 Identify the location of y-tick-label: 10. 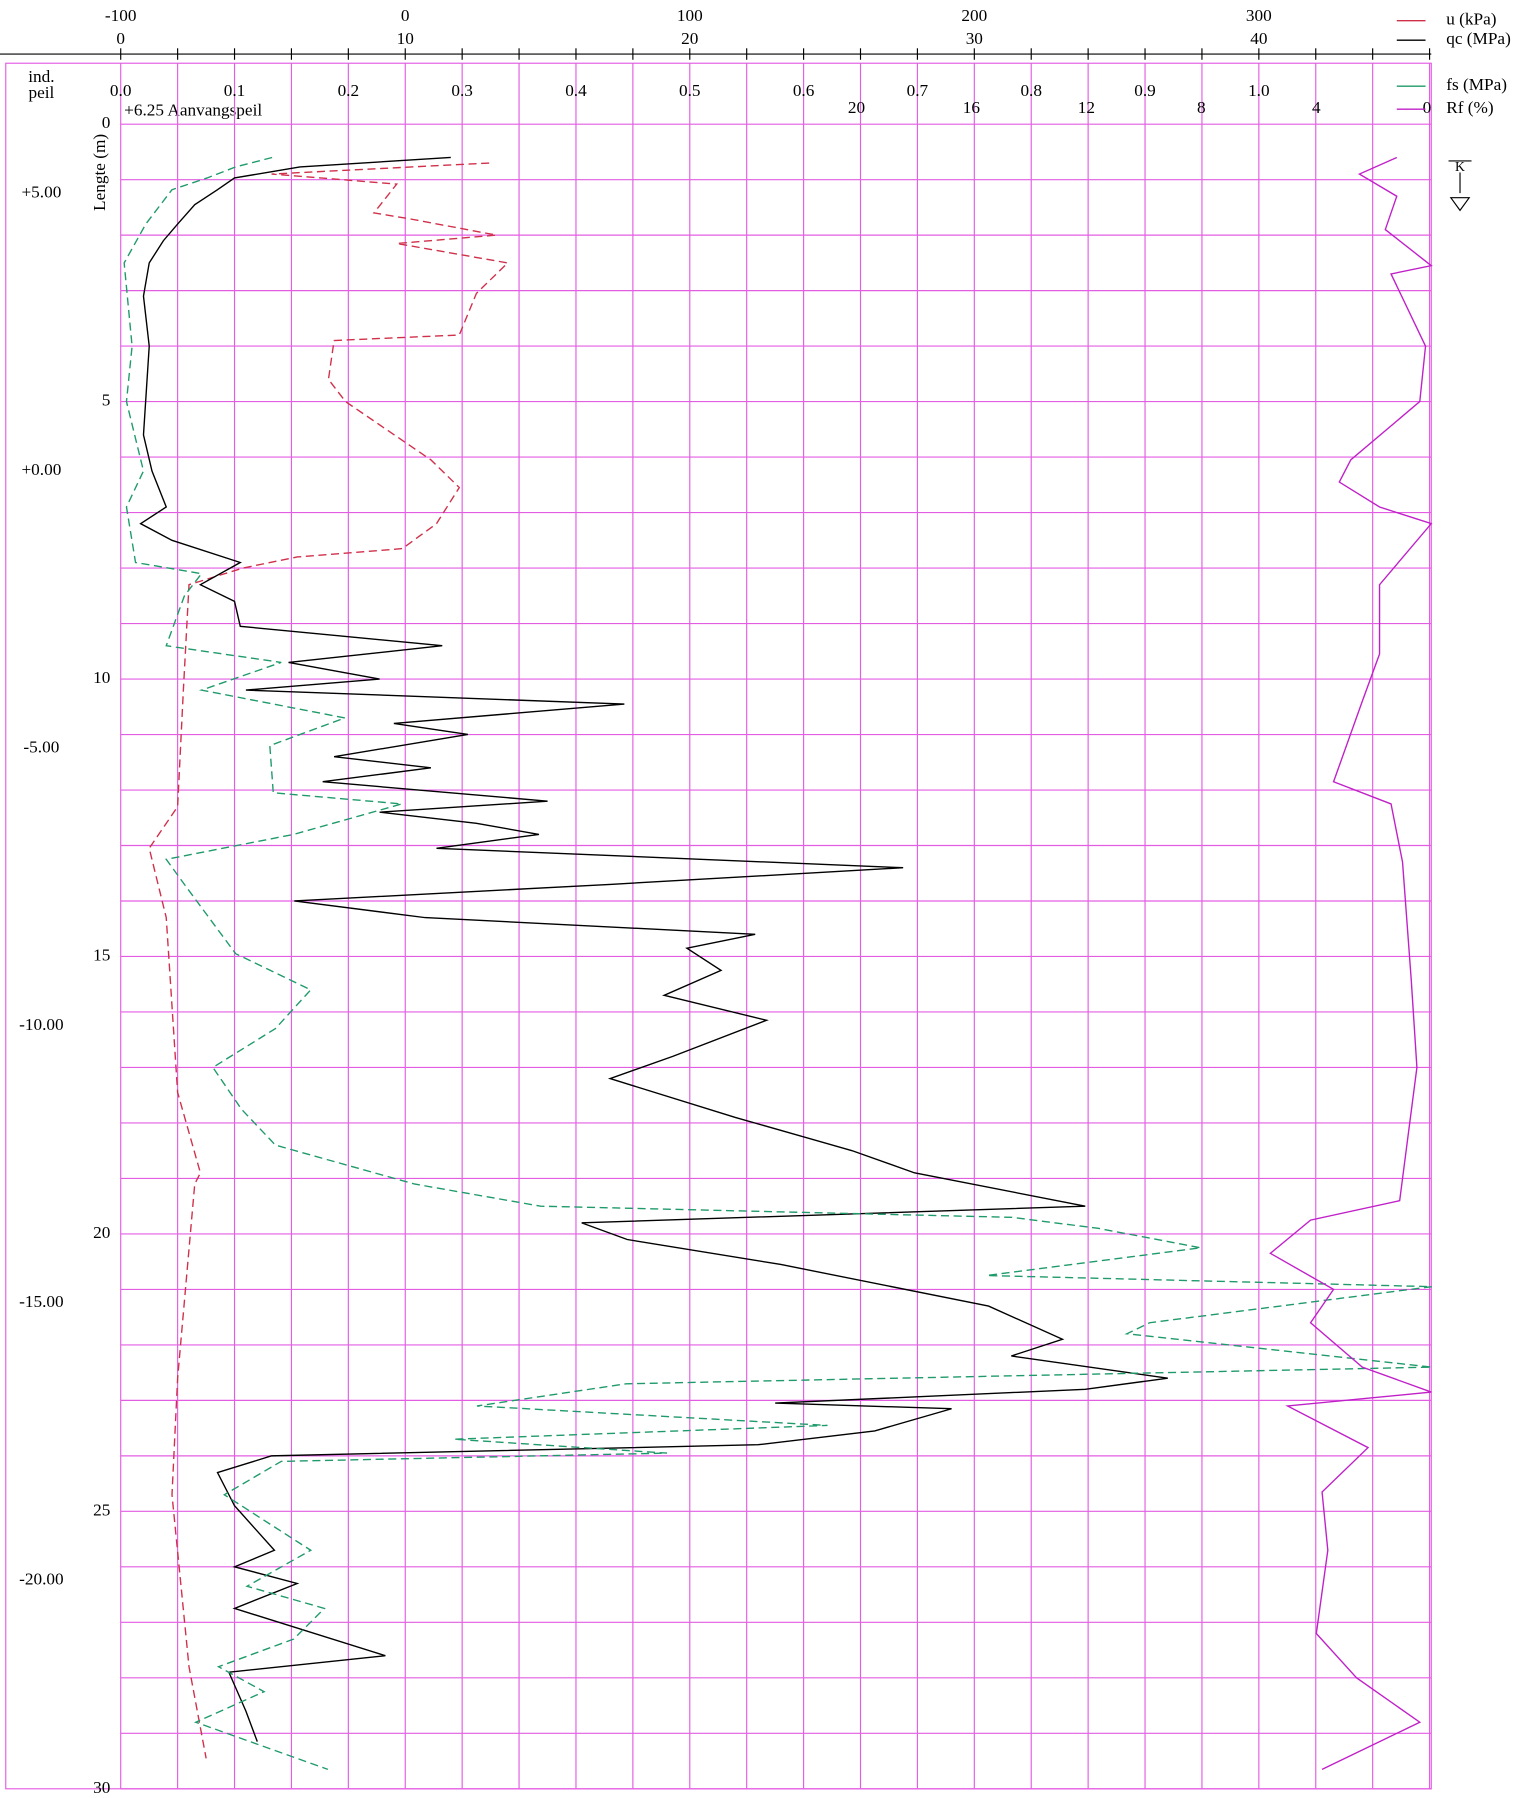
(101, 677).